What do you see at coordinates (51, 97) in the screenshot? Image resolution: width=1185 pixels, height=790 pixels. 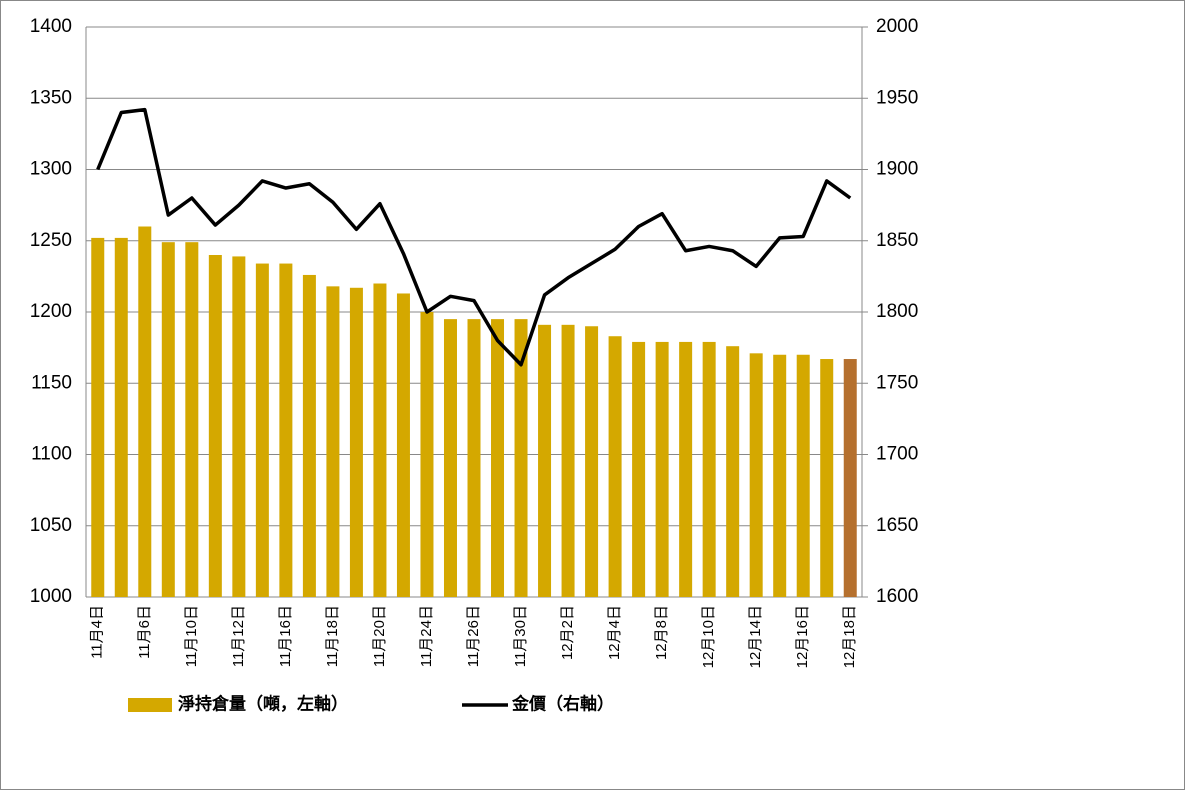 I see `y-tick-label: 1350` at bounding box center [51, 97].